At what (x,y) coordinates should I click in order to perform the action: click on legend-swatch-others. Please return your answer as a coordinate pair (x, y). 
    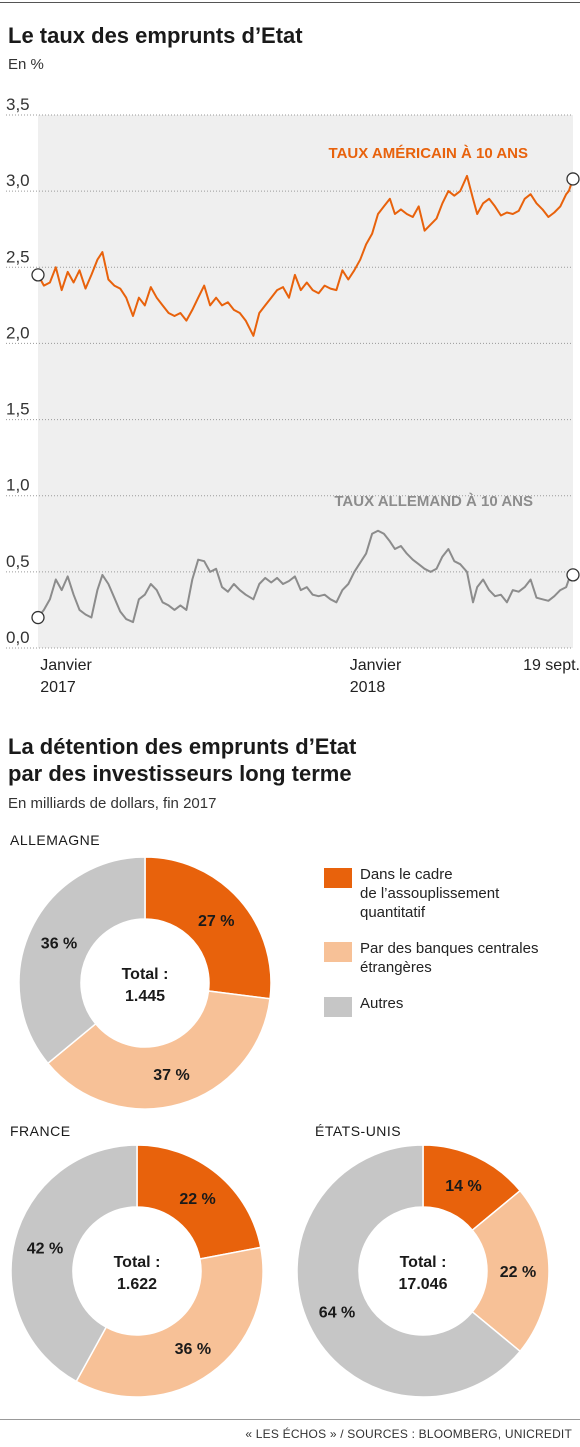
    Looking at the image, I should click on (338, 1007).